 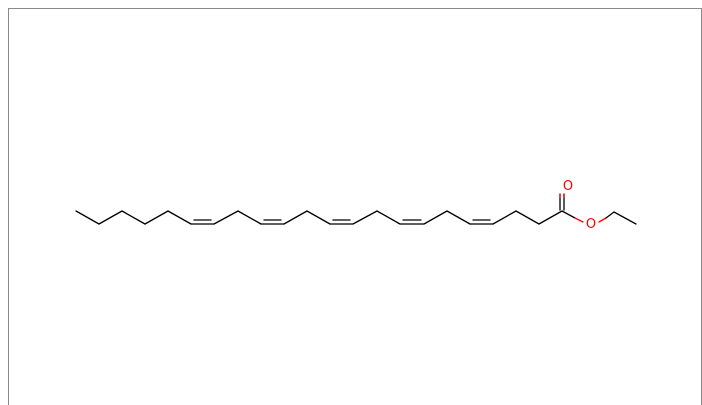 I want to click on ethyl-bond, so click(x=625, y=218).